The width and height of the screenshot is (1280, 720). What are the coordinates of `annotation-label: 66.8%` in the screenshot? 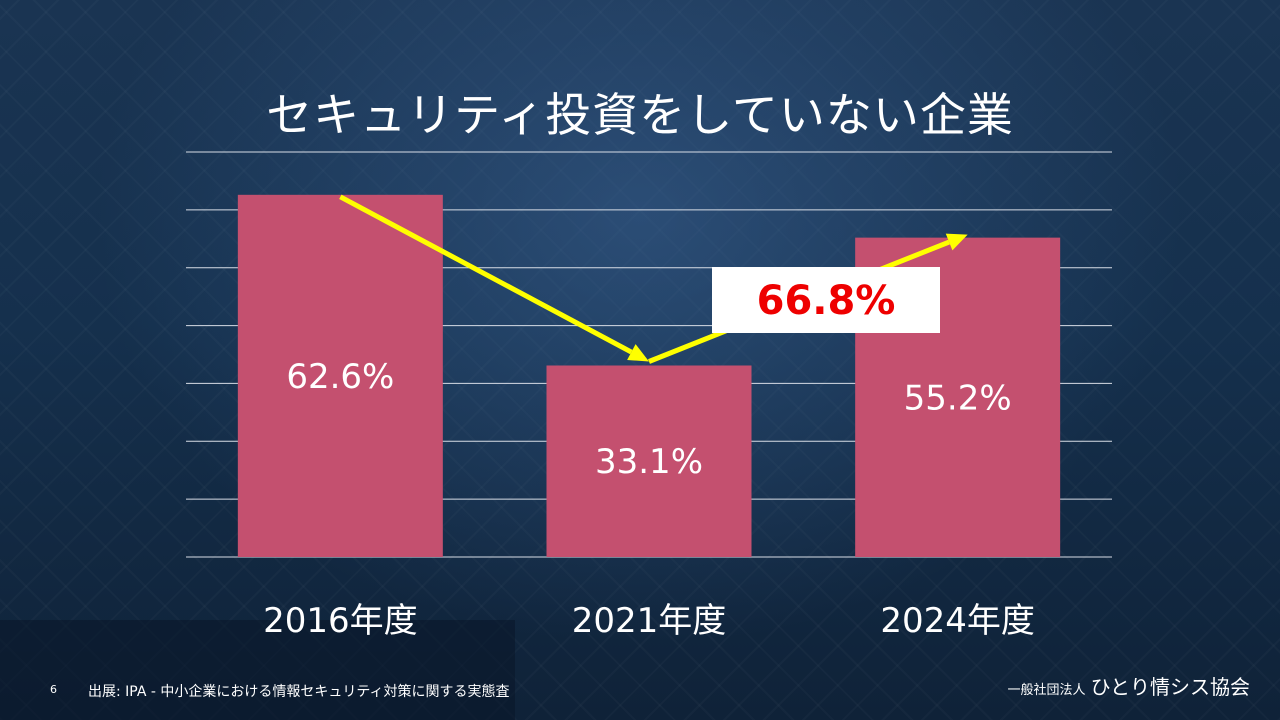 It's located at (826, 301).